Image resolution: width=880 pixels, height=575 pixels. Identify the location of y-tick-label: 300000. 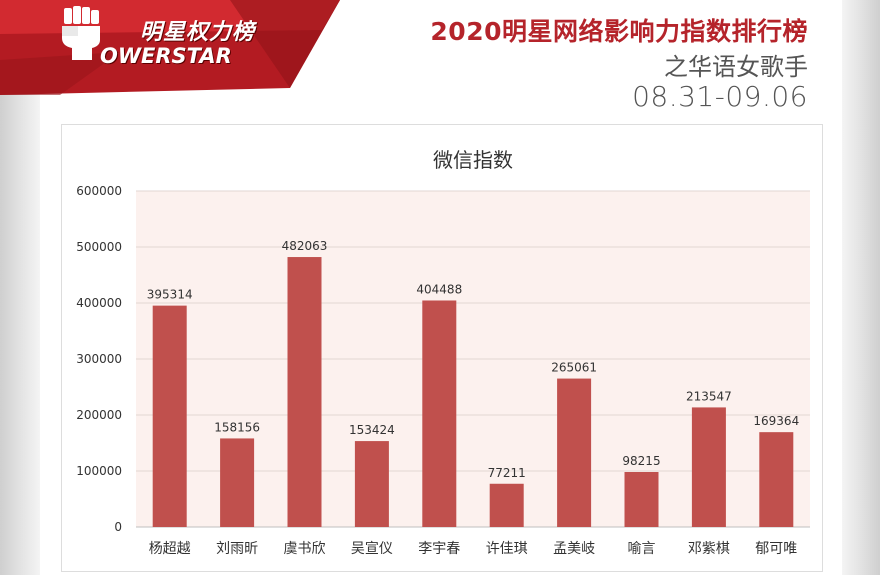
(99, 359).